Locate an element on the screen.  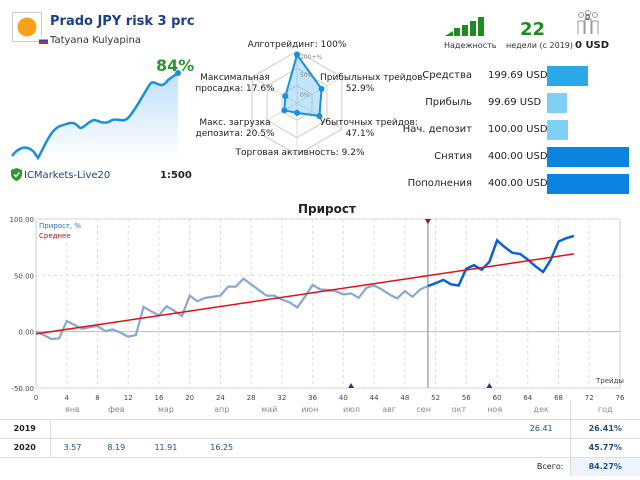
broker-server: ICMarkets-Live20 is located at coordinates (67, 175).